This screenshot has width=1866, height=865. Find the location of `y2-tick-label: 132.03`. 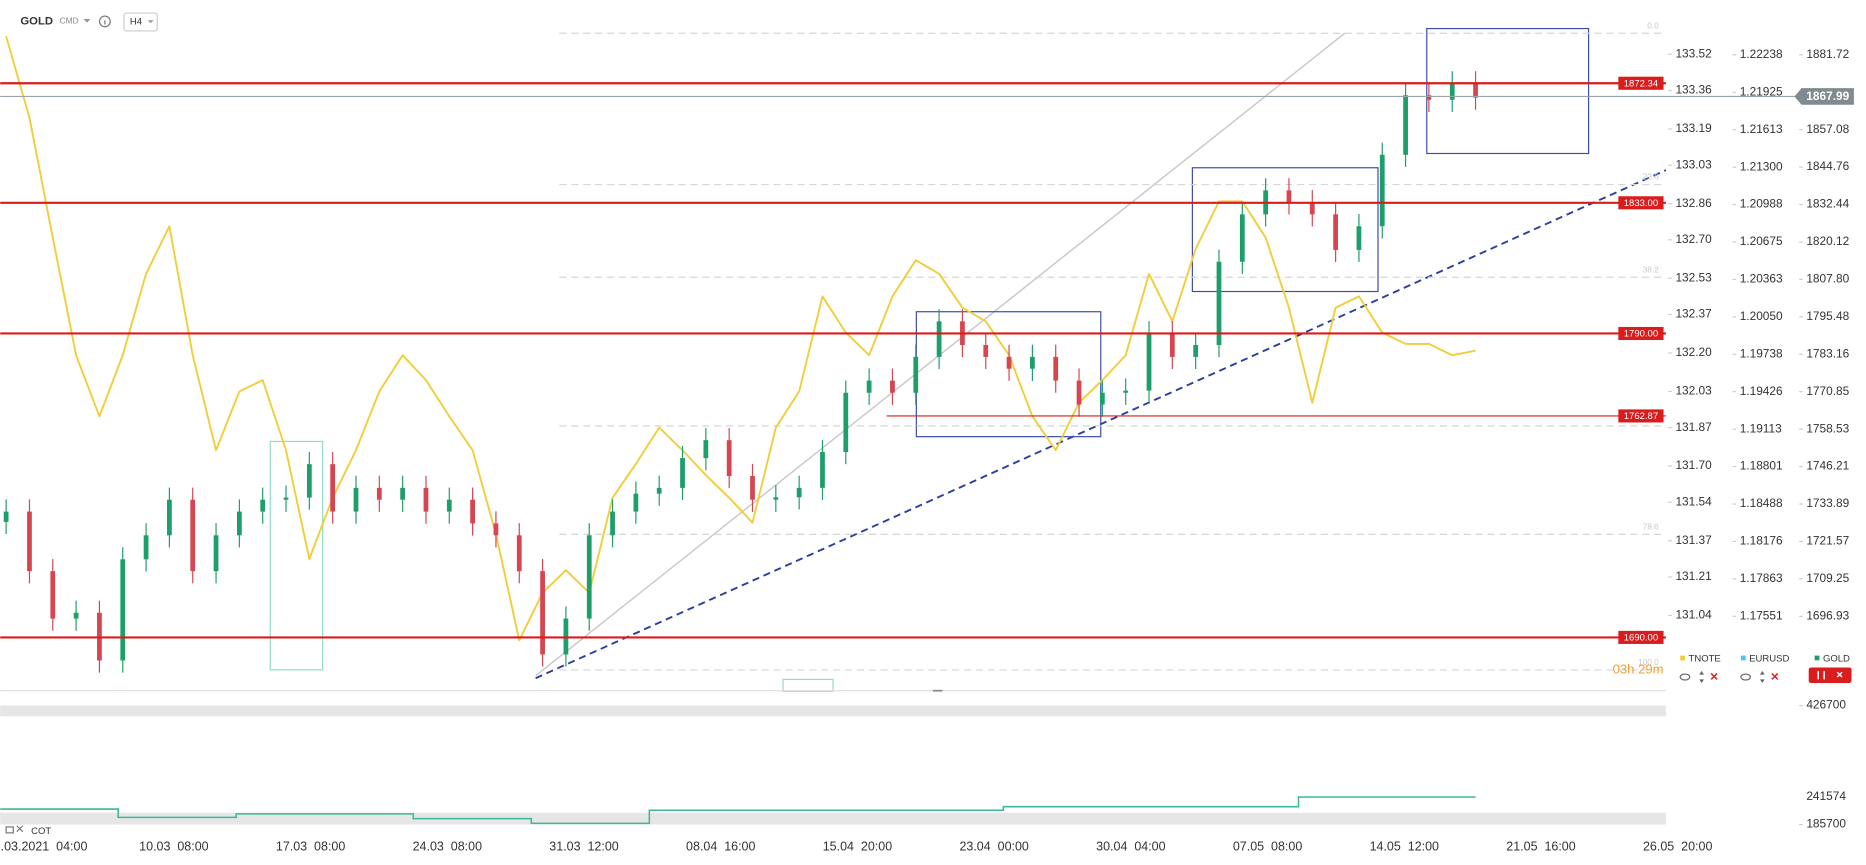

y2-tick-label: 132.03 is located at coordinates (1693, 391).